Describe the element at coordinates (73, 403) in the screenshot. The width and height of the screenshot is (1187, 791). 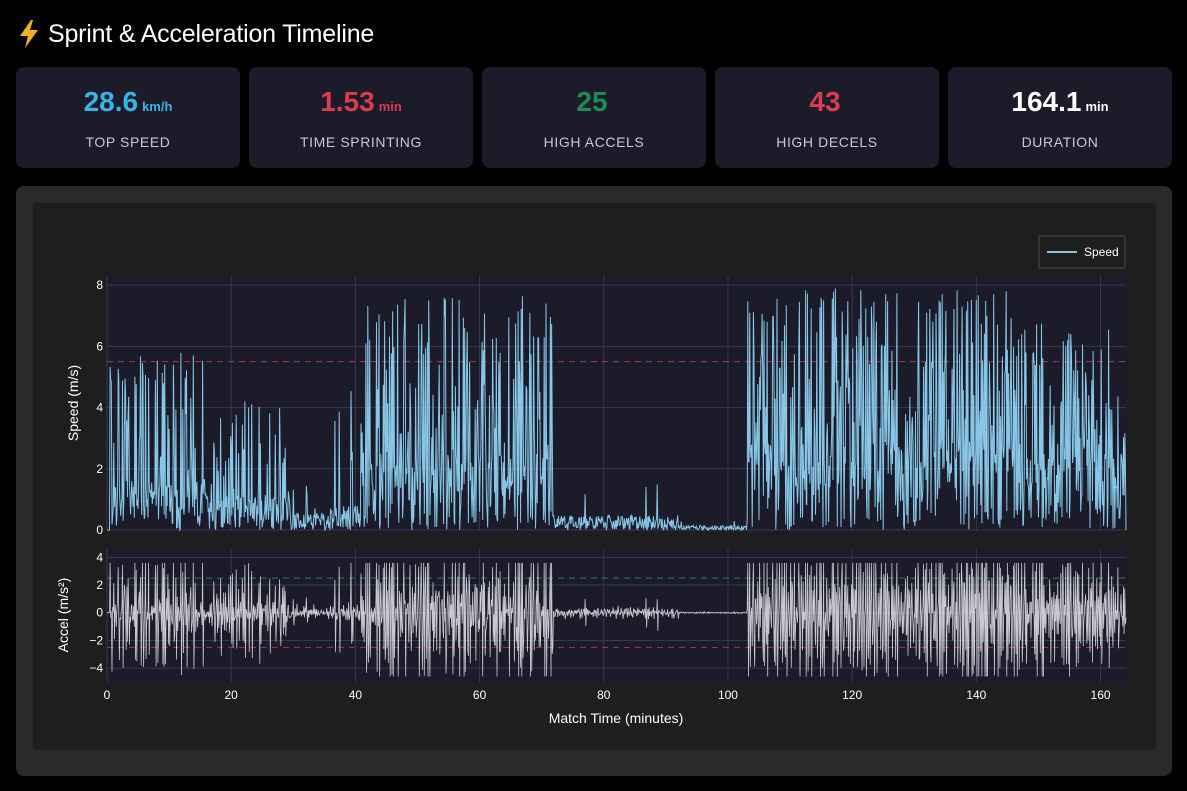
I see `speed-y-axis-label: Speed (m/s)` at that location.